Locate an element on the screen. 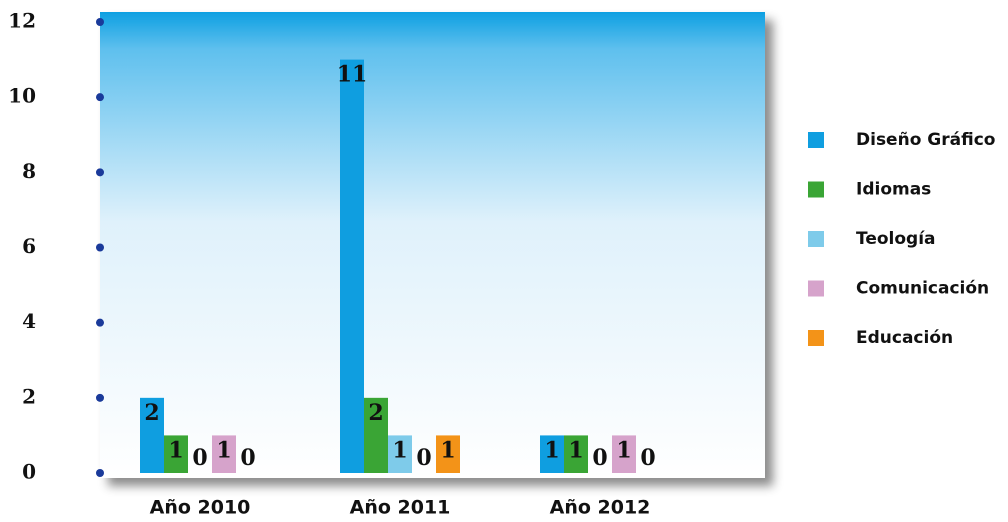 This screenshot has width=1008, height=522. y-tick-label: 12 is located at coordinates (22, 21).